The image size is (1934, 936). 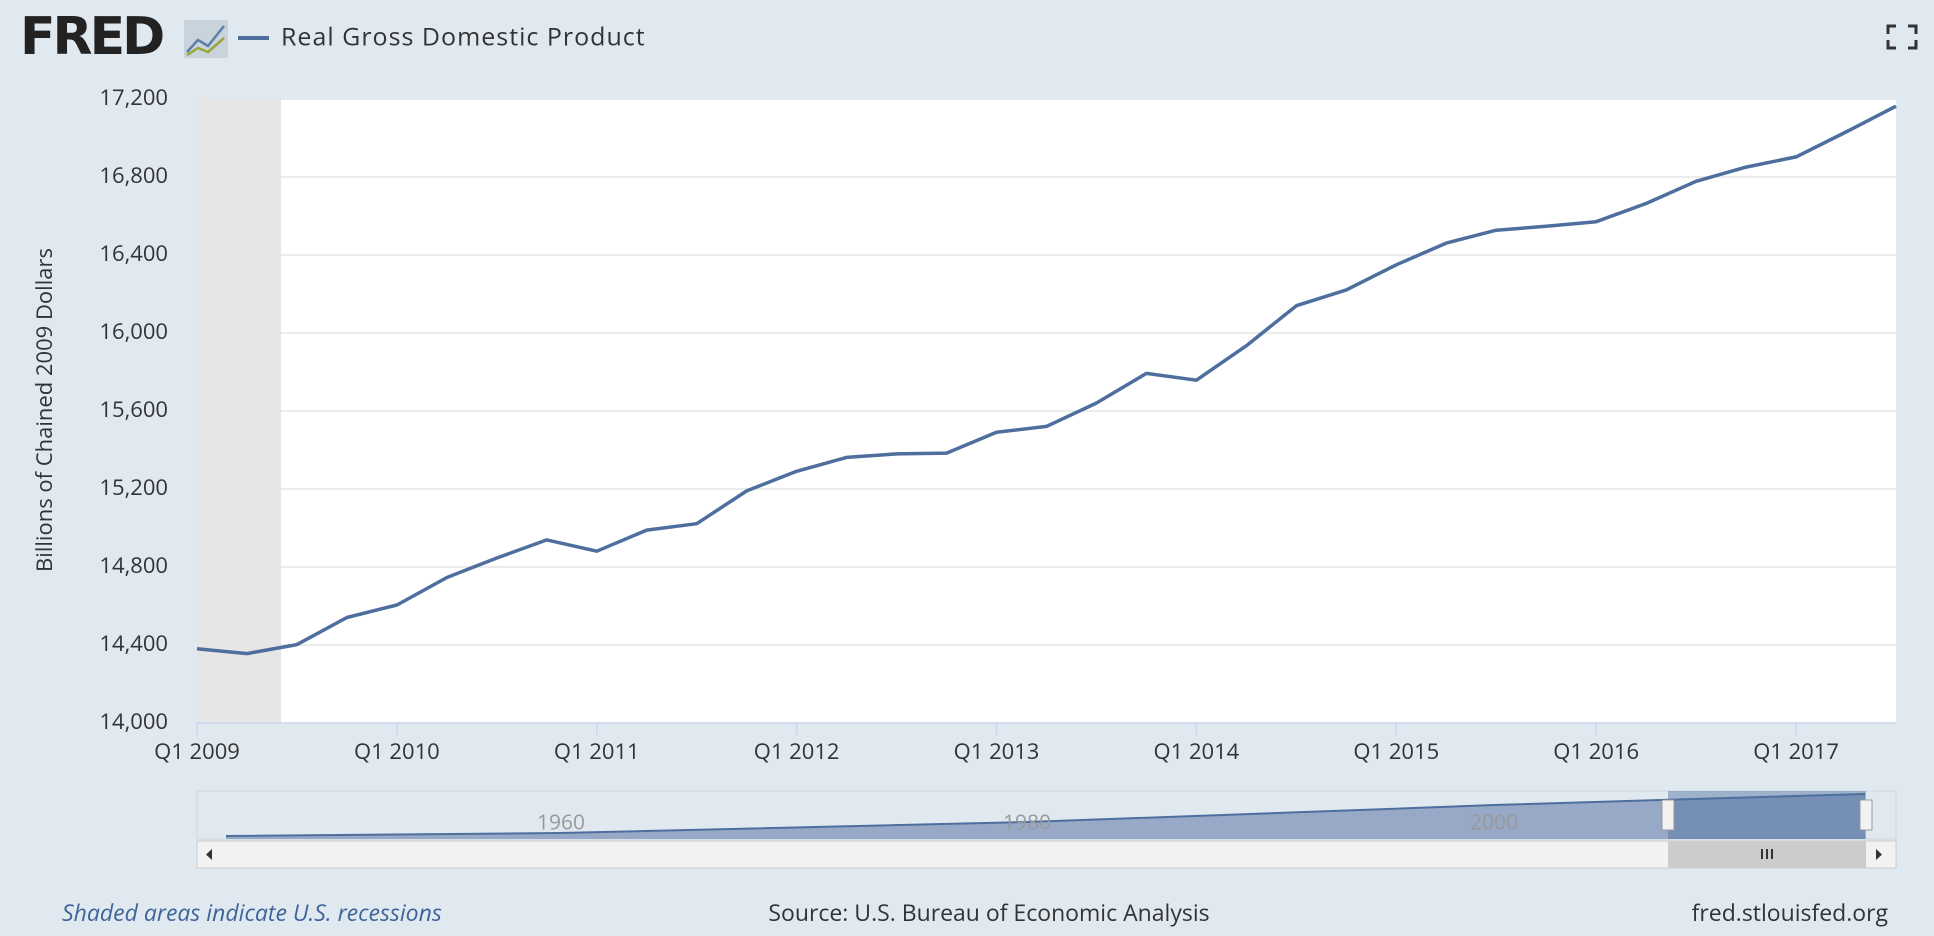 I want to click on navigator, so click(x=1046, y=829).